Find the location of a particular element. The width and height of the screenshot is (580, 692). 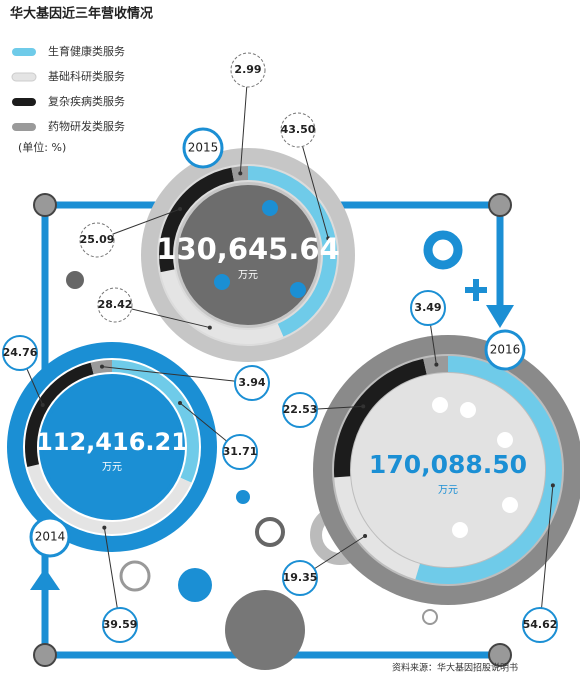

year: 2016 is located at coordinates (505, 350).